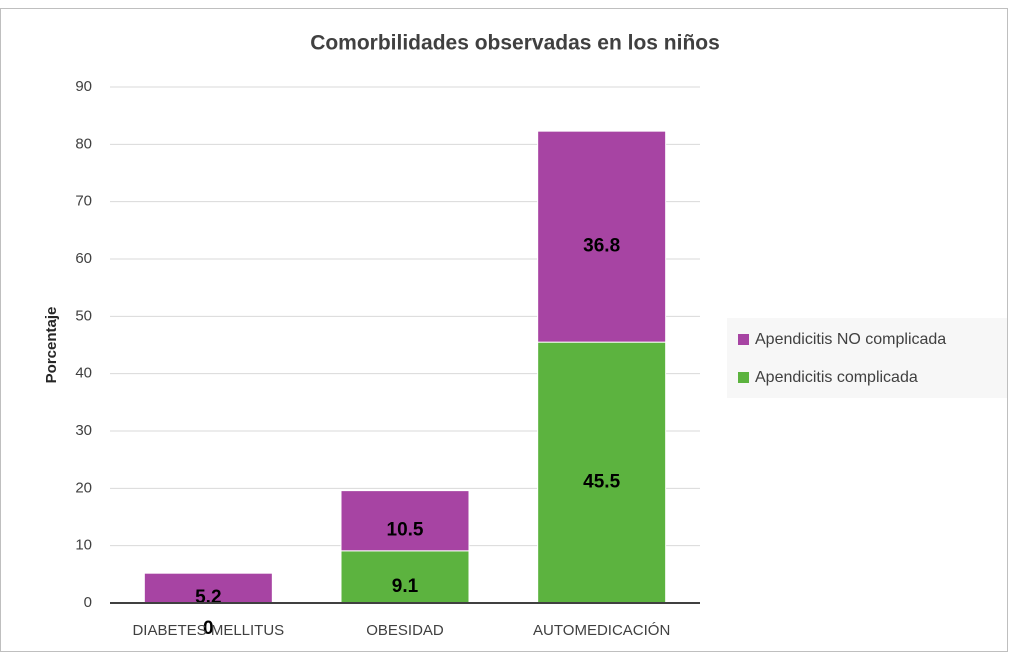 The height and width of the screenshot is (652, 1009). Describe the element at coordinates (83, 315) in the screenshot. I see `y-tick-label: 50` at that location.